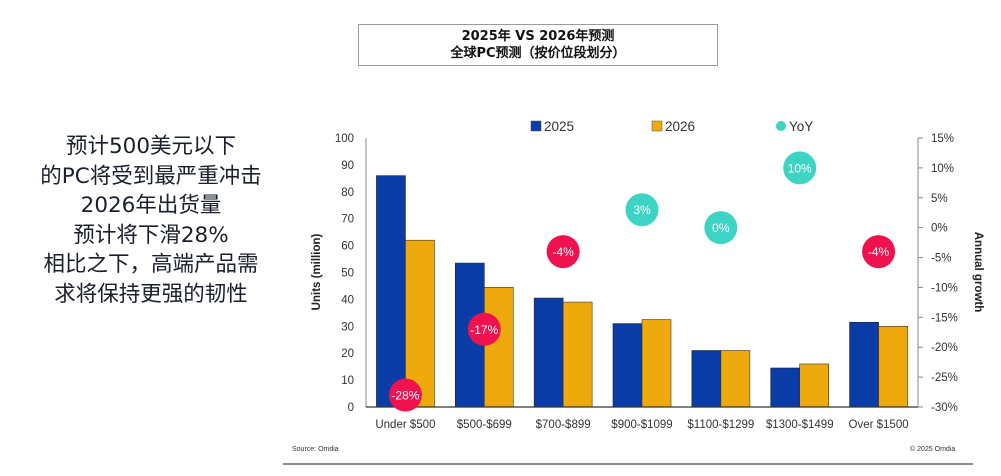 This screenshot has width=1001, height=476. What do you see at coordinates (151, 235) in the screenshot?
I see `commentary-line: 预计将下滑28%` at bounding box center [151, 235].